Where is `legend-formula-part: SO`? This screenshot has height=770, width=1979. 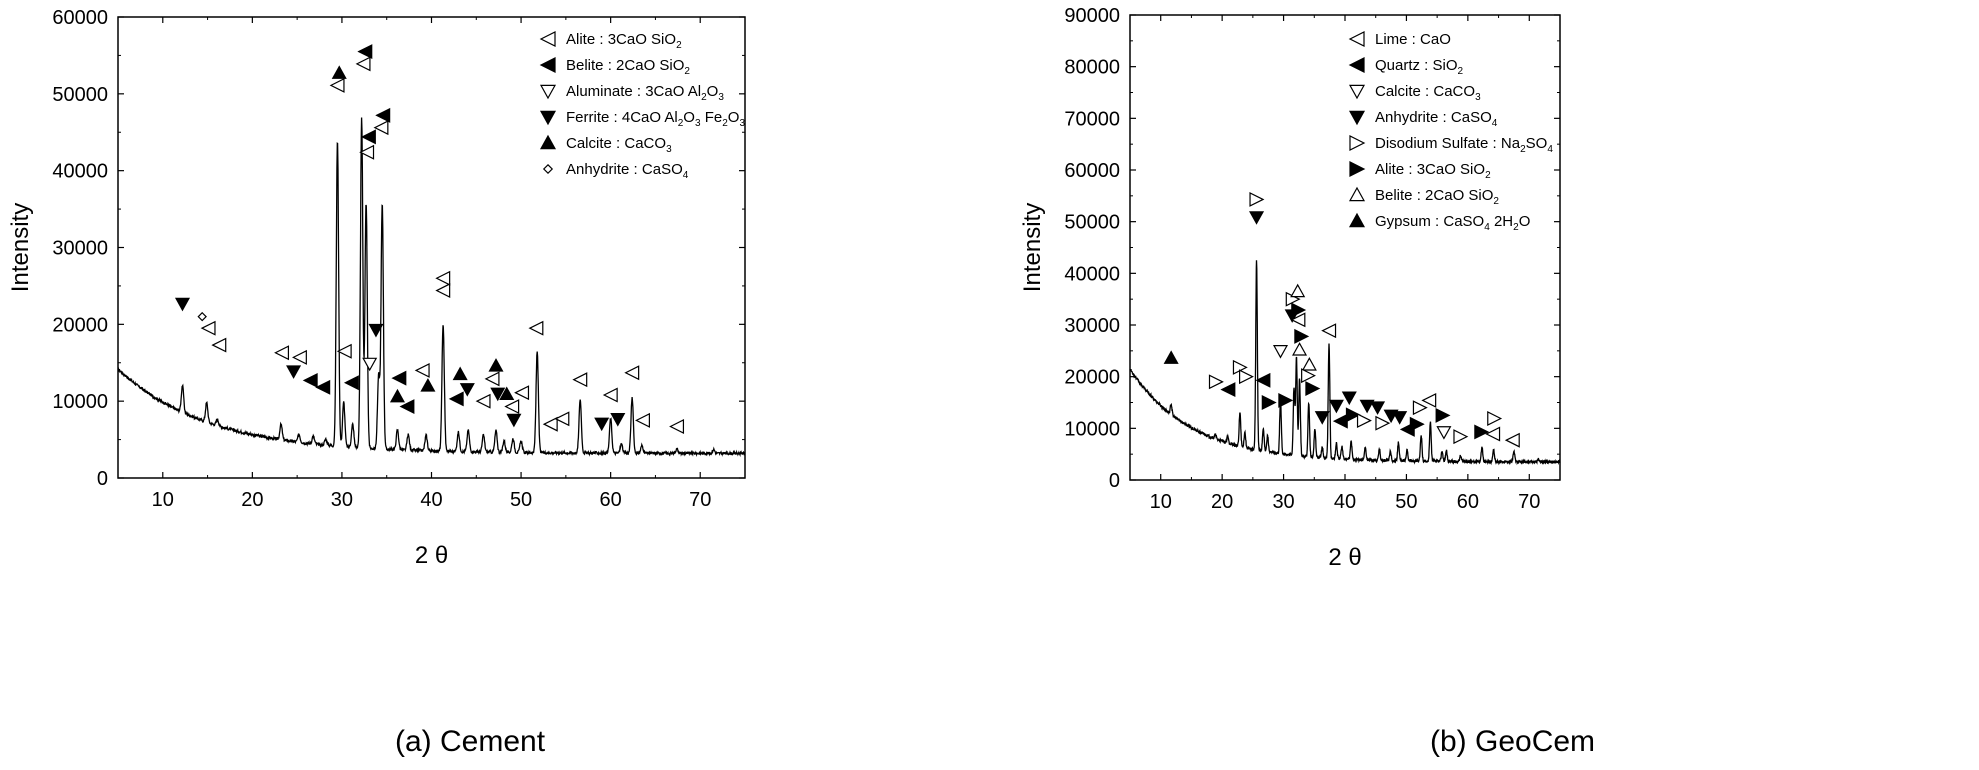
legend-formula-part: SO is located at coordinates (1537, 143).